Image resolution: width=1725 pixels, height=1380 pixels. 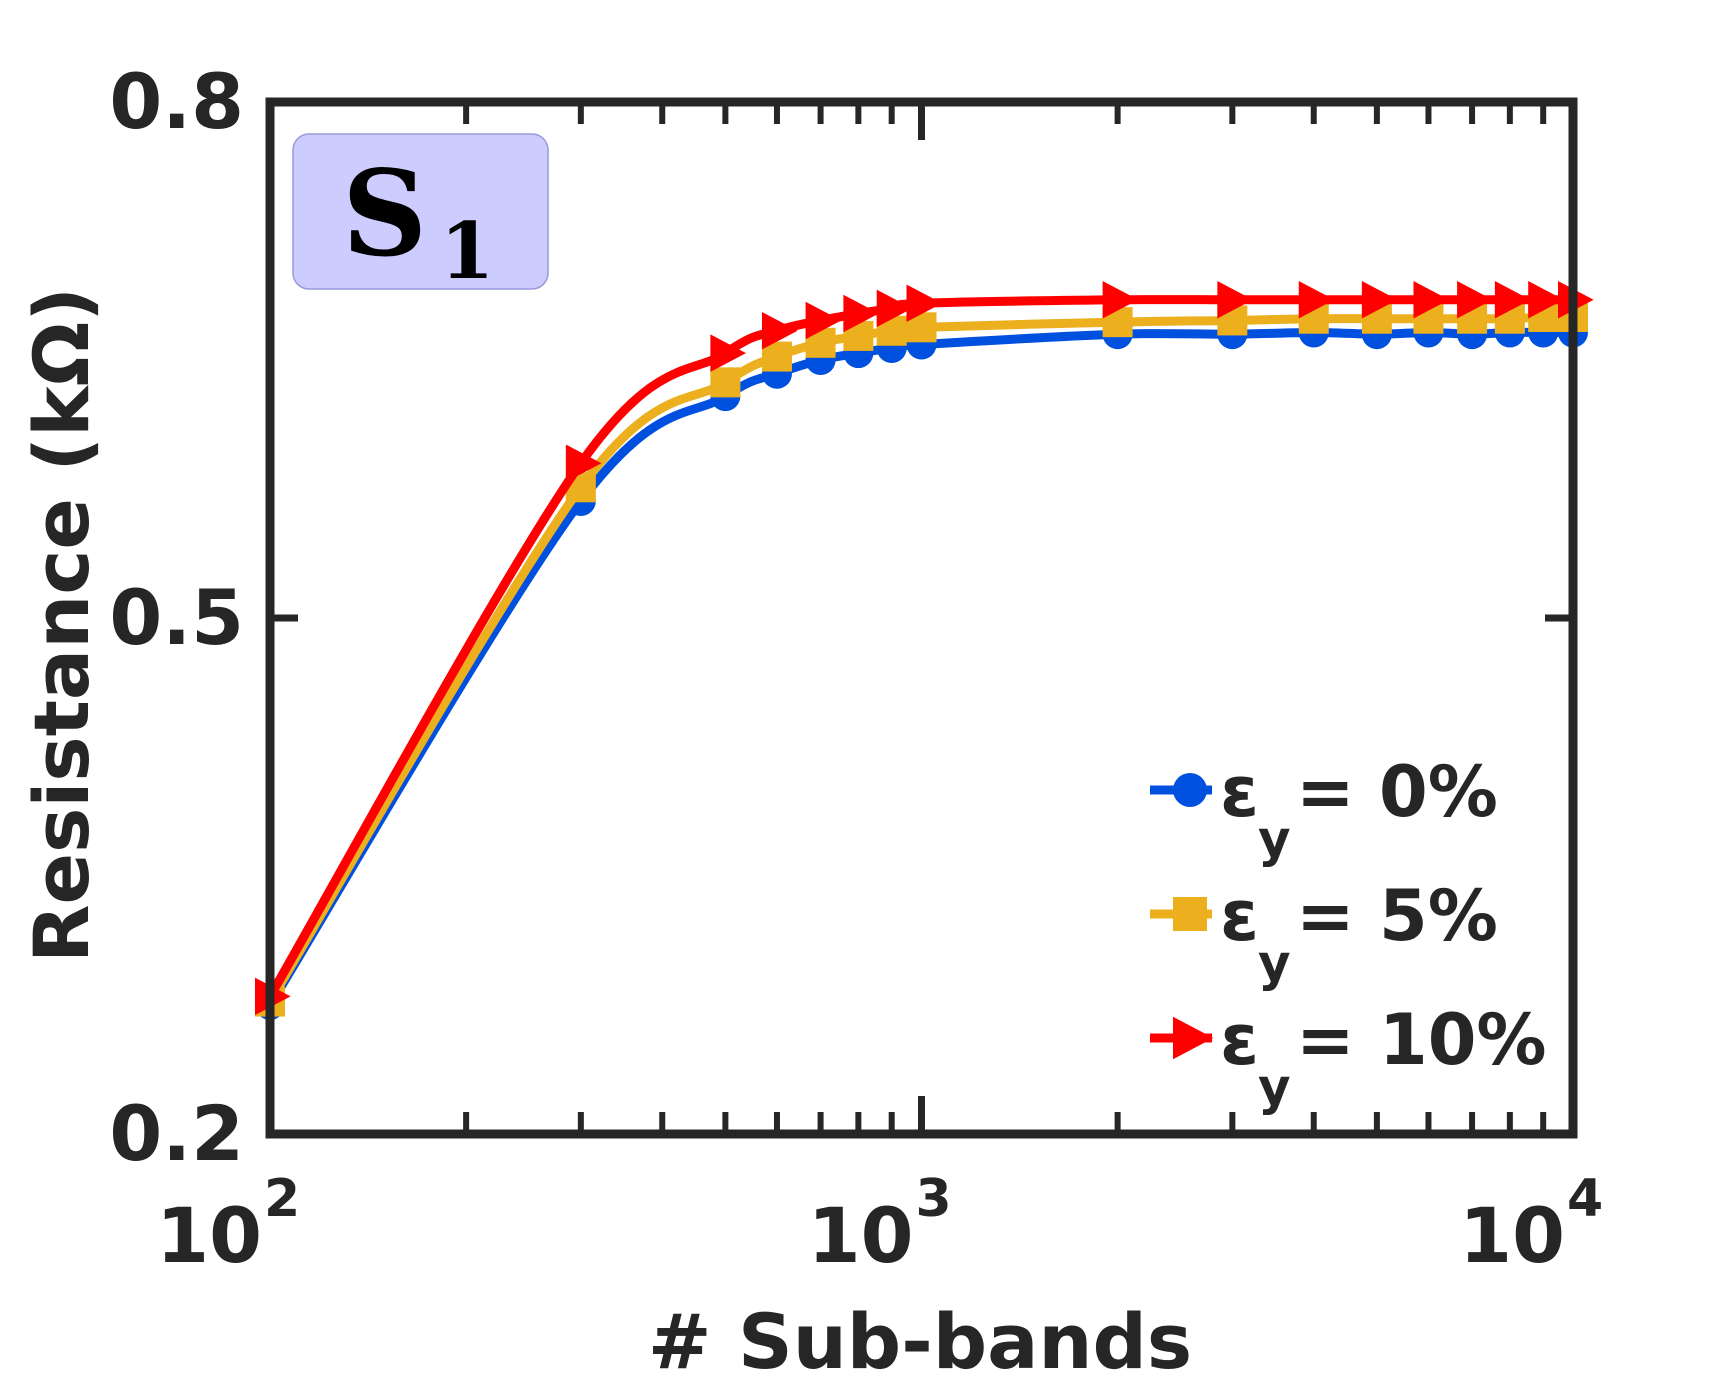 What do you see at coordinates (61, 625) in the screenshot?
I see `y-axis-label: Resistance (kΩ)` at bounding box center [61, 625].